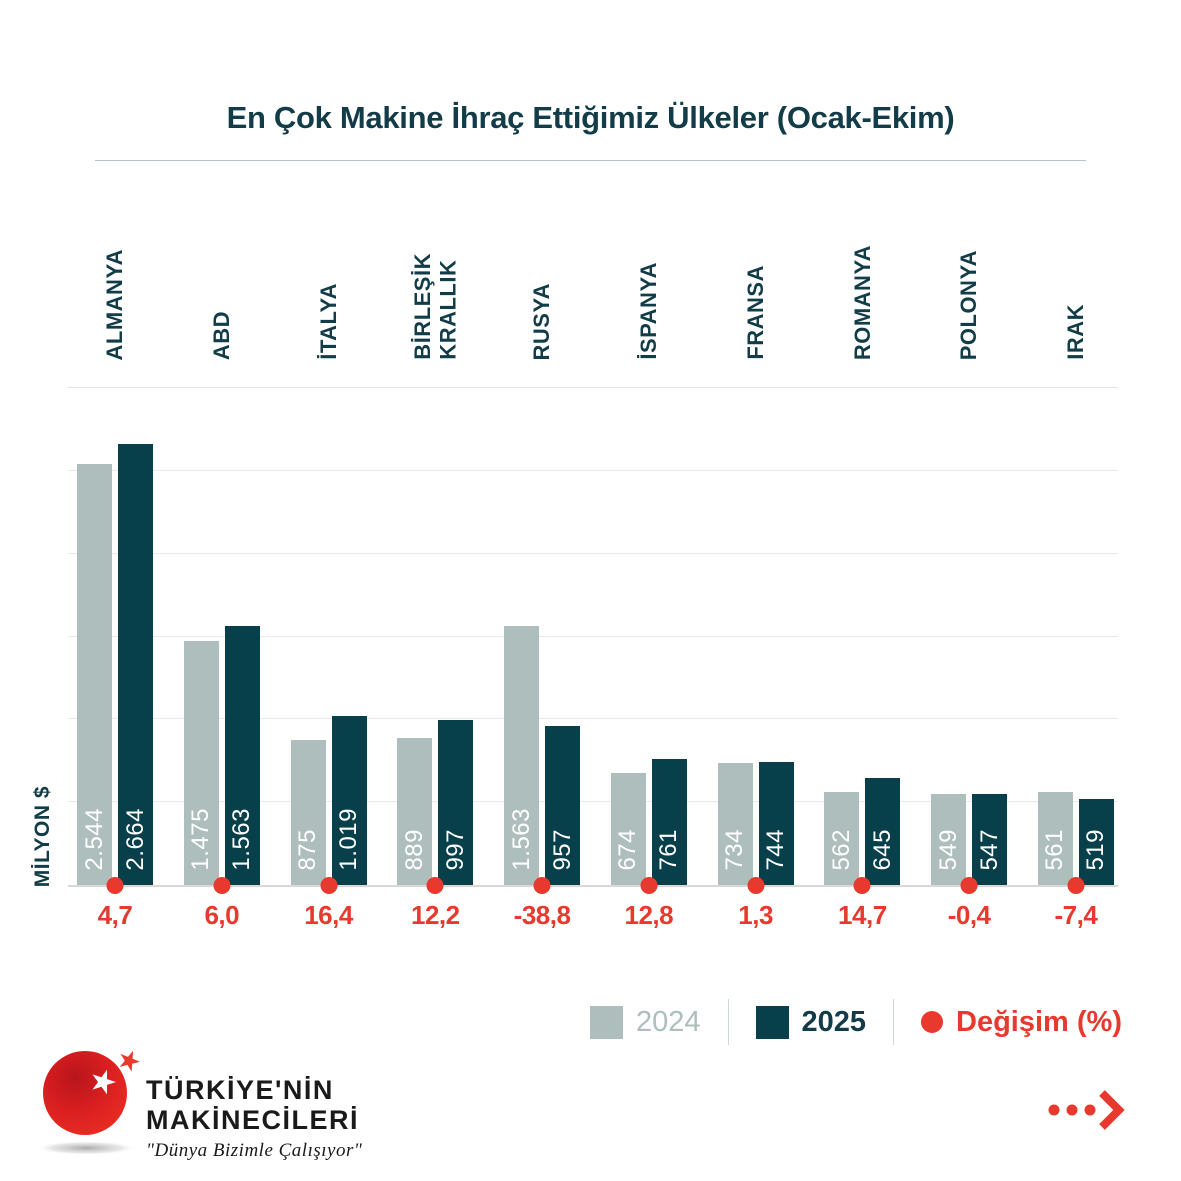 The image size is (1181, 1181). I want to click on category-cell: FRANSA, so click(756, 295).